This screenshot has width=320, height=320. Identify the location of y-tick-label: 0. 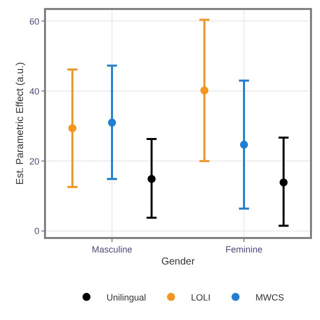
(37, 231).